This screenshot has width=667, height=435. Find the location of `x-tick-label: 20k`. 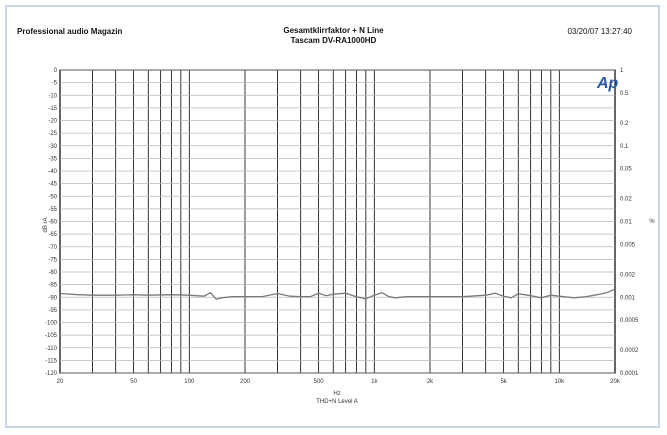

x-tick-label: 20k is located at coordinates (615, 382).